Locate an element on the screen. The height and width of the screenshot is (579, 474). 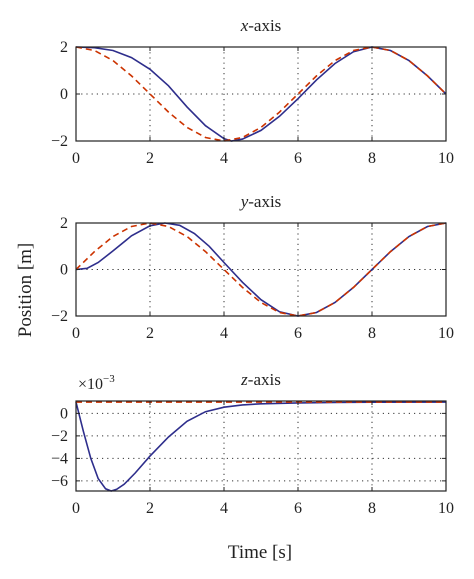
x-axis-label: Time [s] is located at coordinates (260, 552).